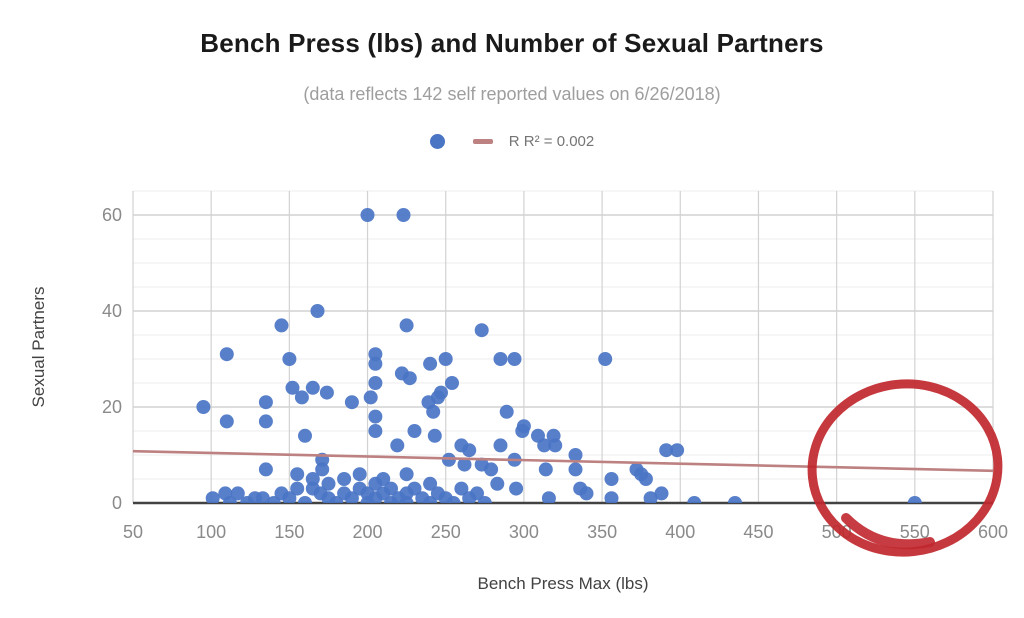 The width and height of the screenshot is (1024, 618). I want to click on x-axis-title: Bench Press Max (lbs), so click(563, 583).